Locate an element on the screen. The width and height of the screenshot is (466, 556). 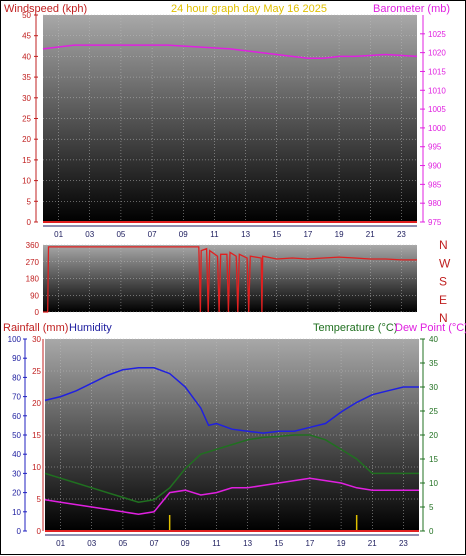
top-x-tick-label: 19 is located at coordinates (339, 234).